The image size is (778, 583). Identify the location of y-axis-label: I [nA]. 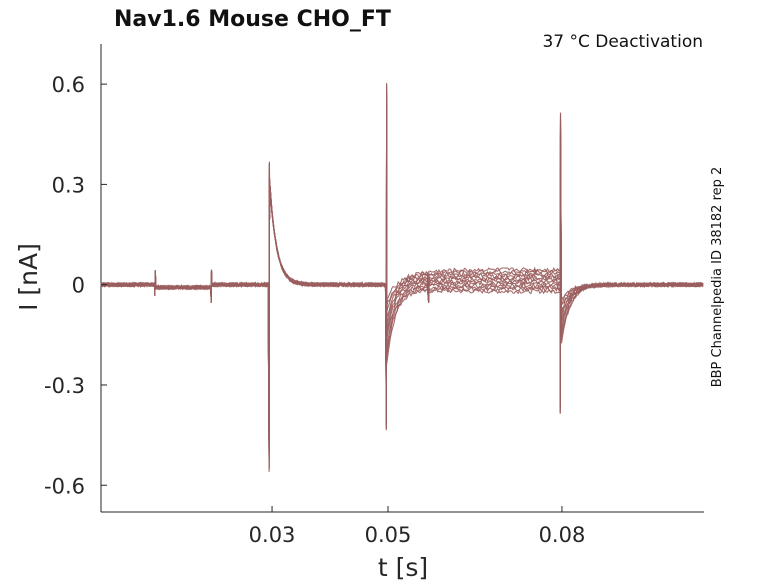
(28, 277).